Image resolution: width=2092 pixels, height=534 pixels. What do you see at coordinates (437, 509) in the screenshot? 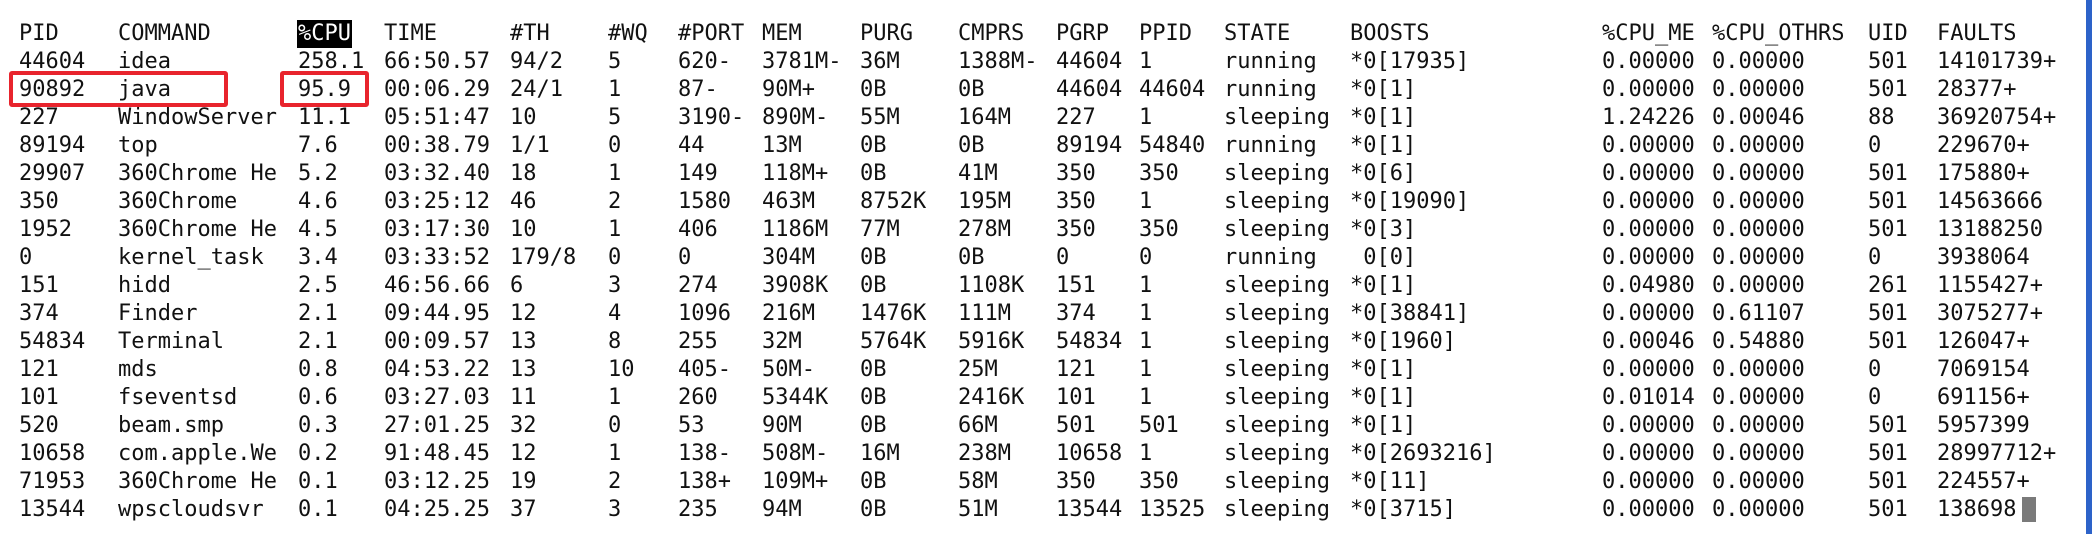
I see `cell-time: 04:25.25` at bounding box center [437, 509].